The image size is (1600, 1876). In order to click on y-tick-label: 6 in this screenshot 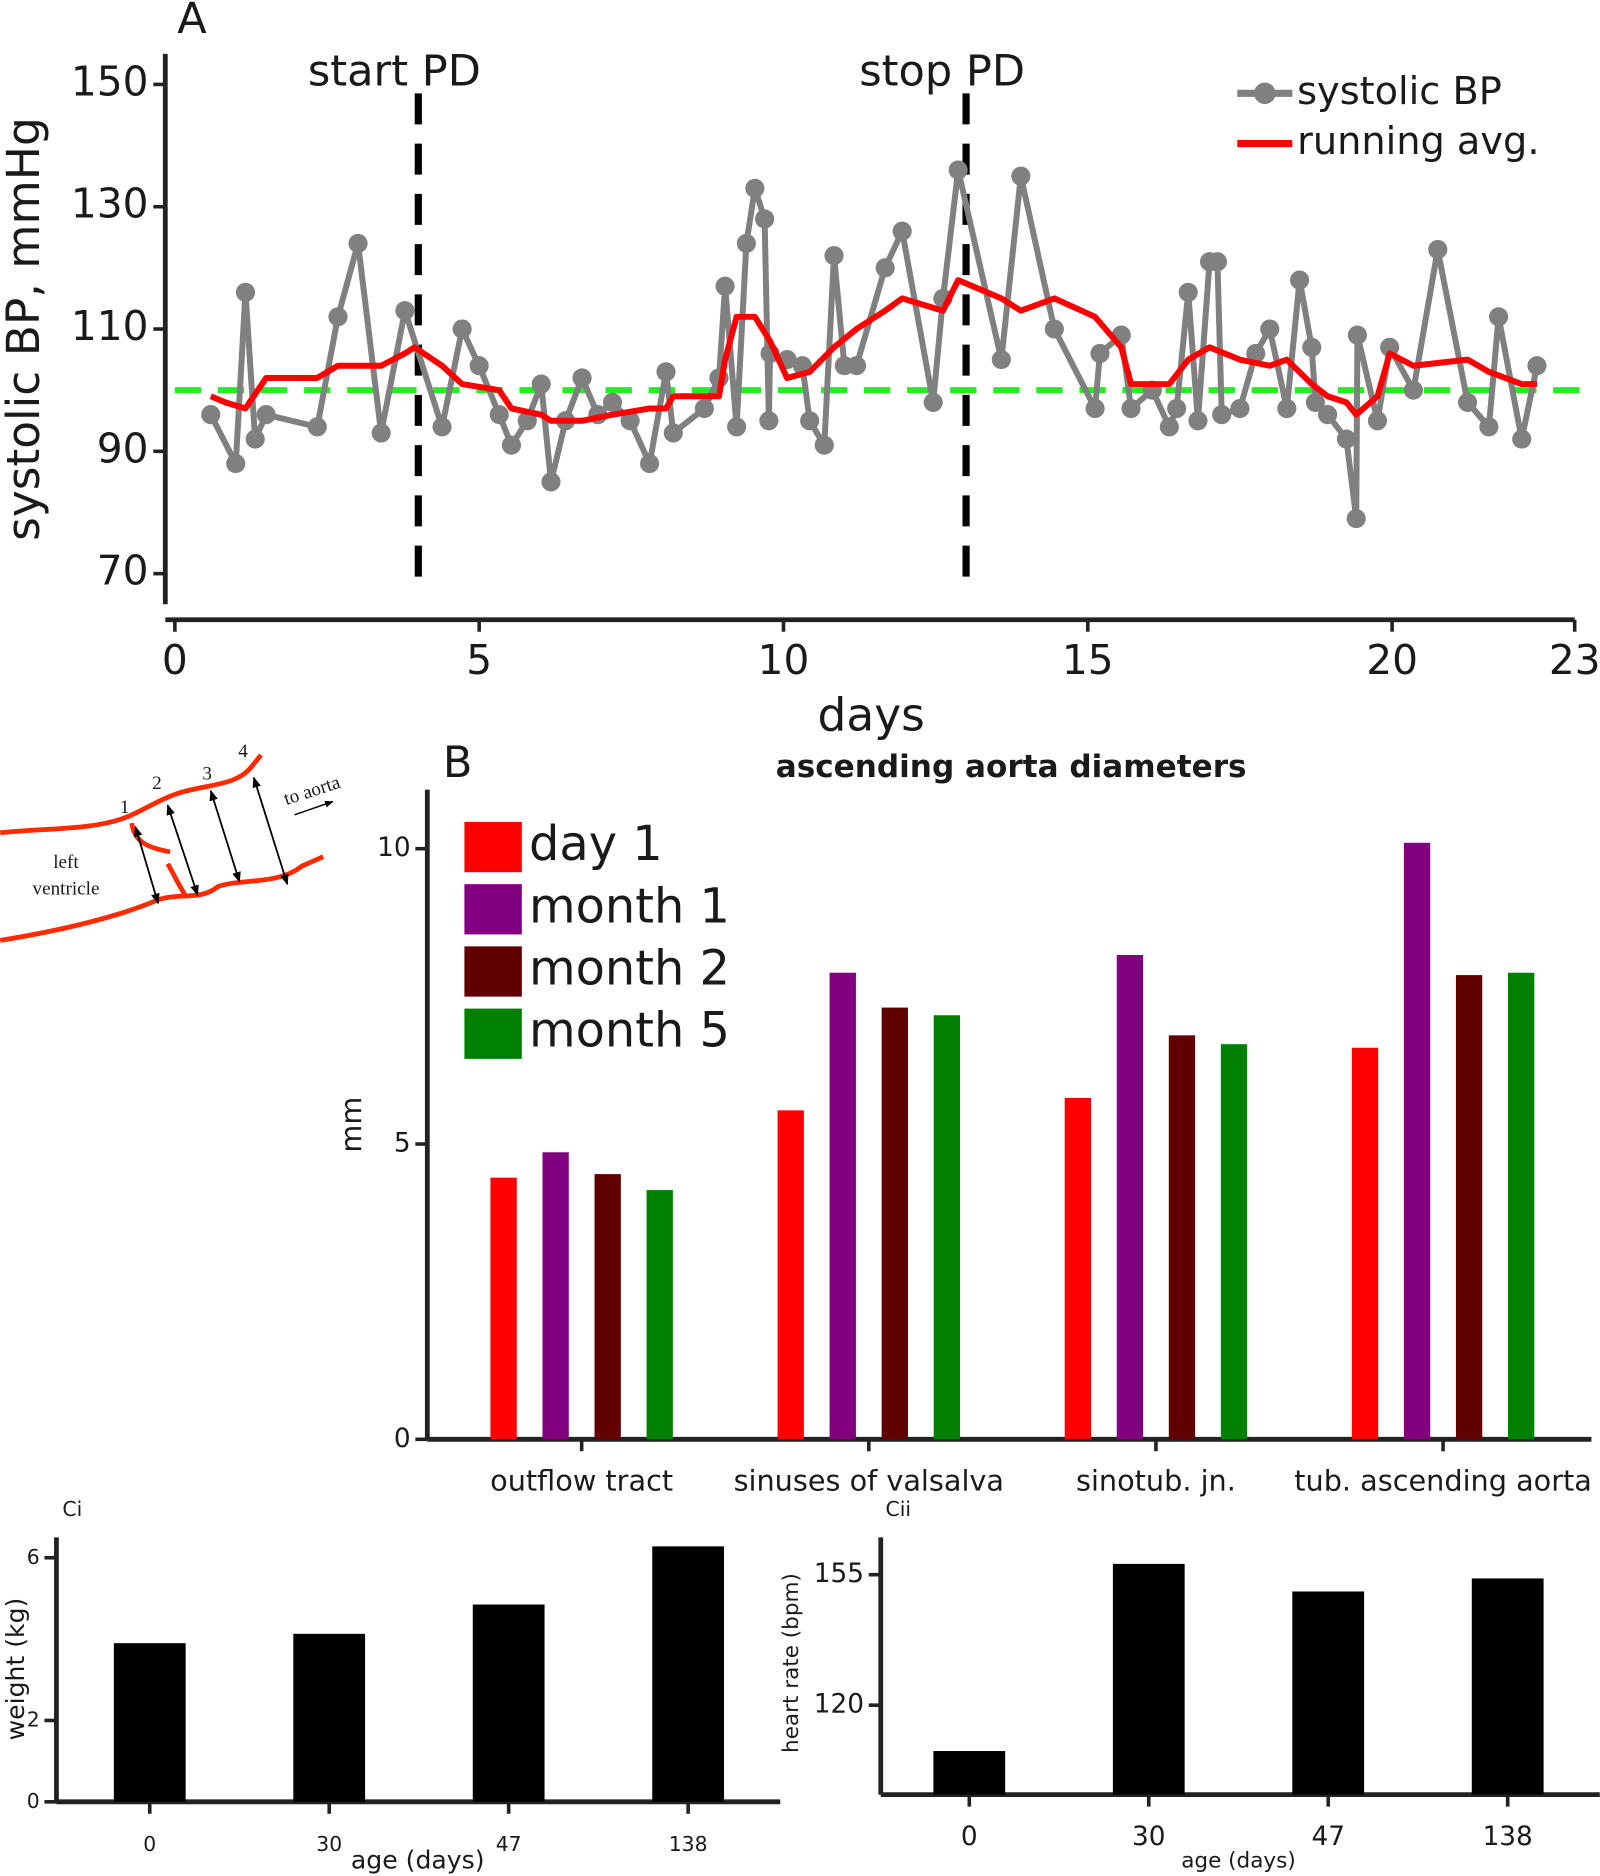, I will do `click(33, 1557)`.